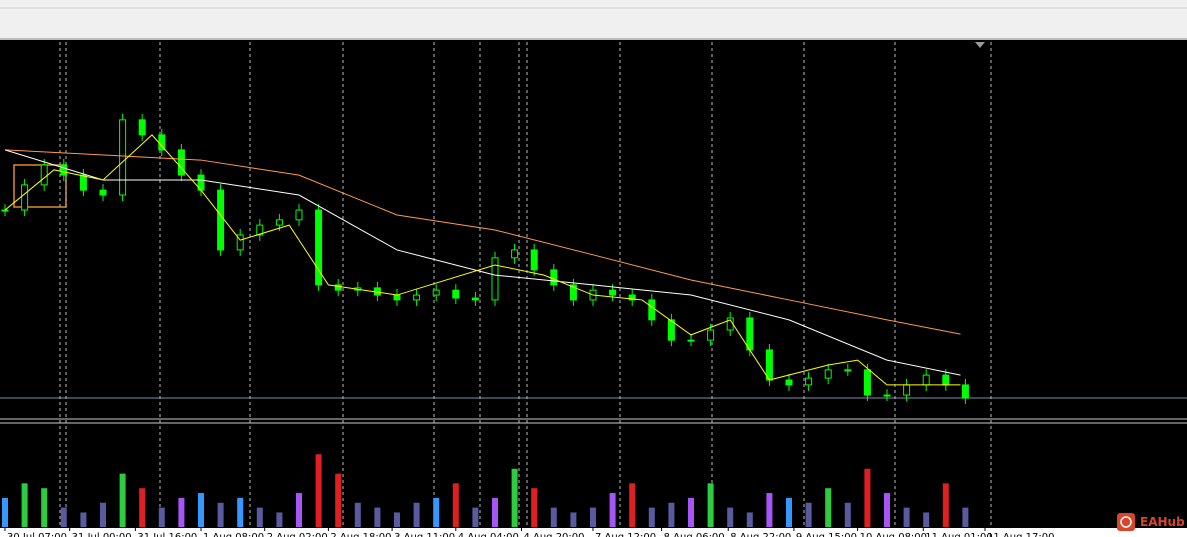 Image resolution: width=1187 pixels, height=537 pixels. I want to click on x-tick-label: 31 Jul 00:00, so click(102, 534).